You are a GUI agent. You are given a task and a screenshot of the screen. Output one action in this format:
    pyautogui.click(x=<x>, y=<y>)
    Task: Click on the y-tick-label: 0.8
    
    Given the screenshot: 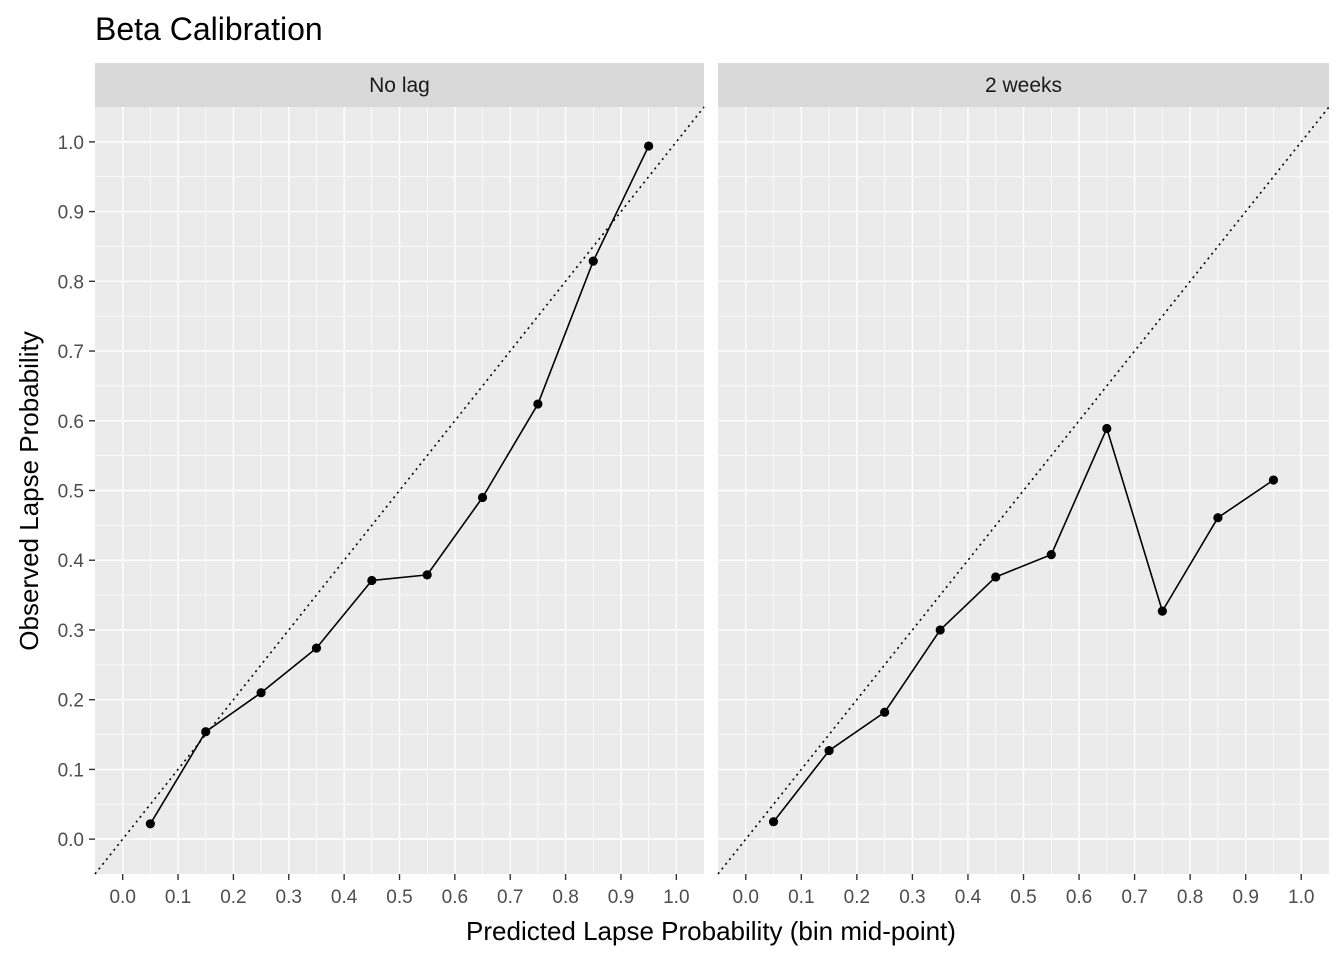 What is the action you would take?
    pyautogui.click(x=71, y=282)
    